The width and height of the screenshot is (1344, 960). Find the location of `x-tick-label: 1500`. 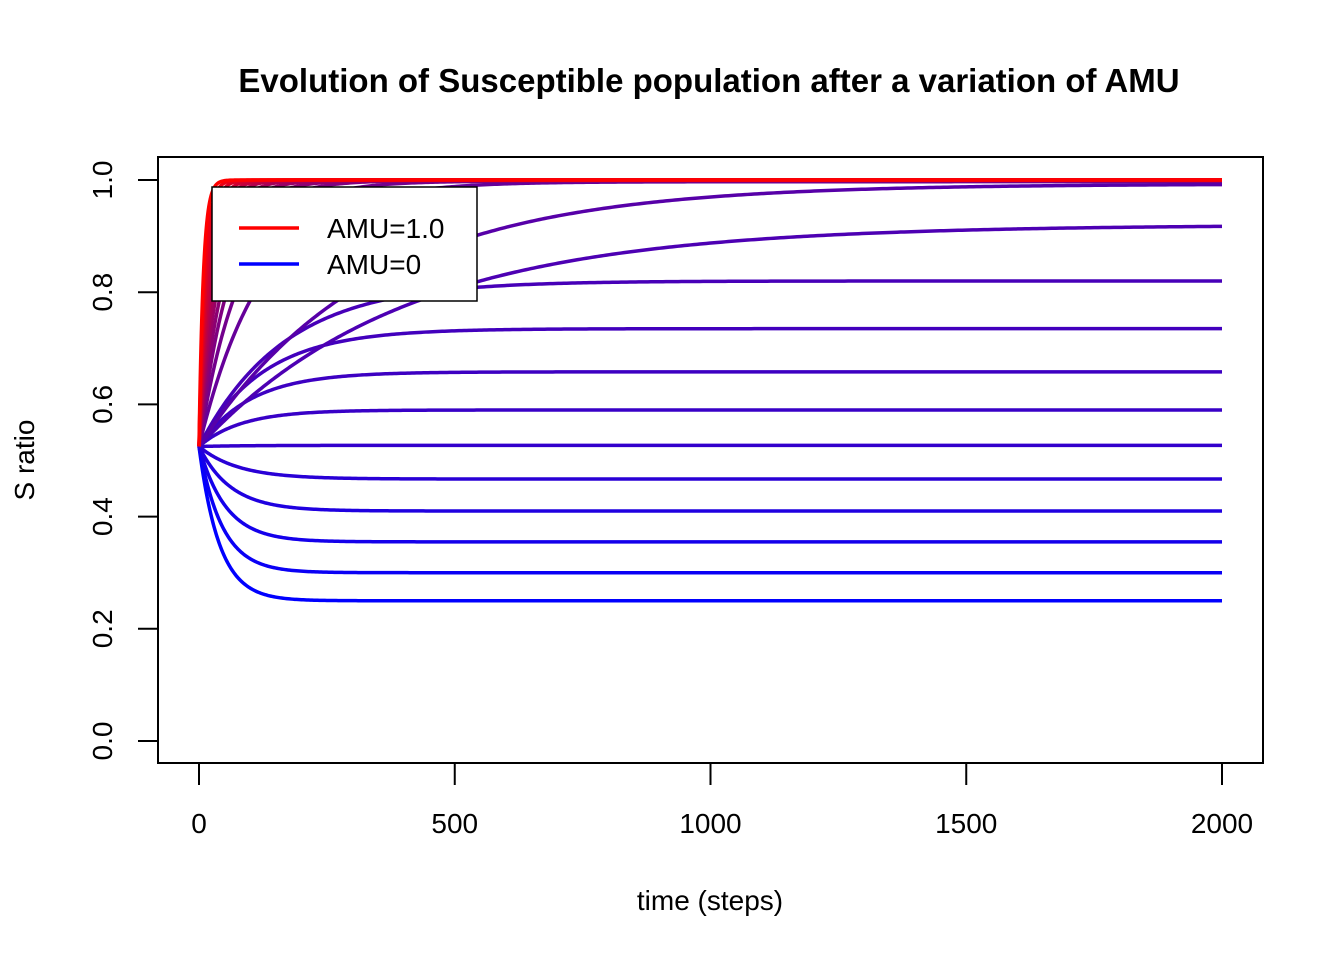

x-tick-label: 1500 is located at coordinates (966, 823).